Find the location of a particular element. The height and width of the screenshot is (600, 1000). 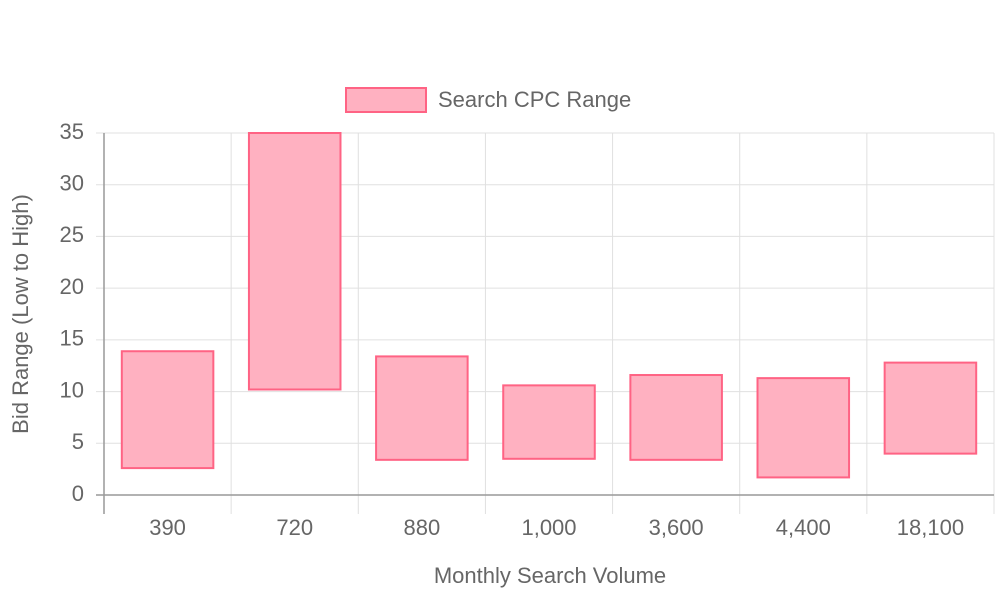

x-tick-label: 390 is located at coordinates (167, 527).